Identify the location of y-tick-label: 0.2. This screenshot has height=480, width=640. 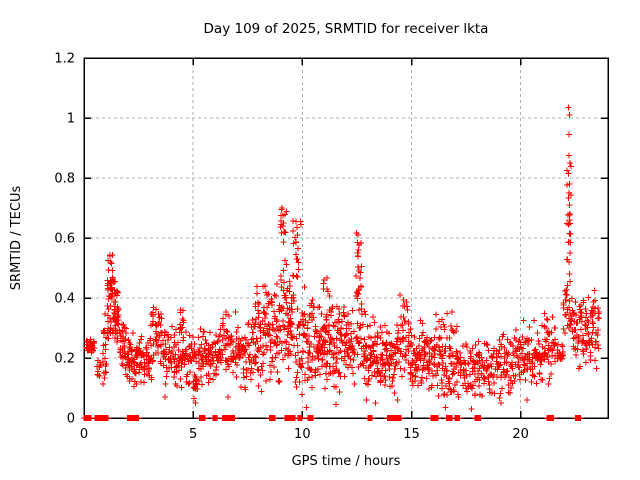
(64, 359).